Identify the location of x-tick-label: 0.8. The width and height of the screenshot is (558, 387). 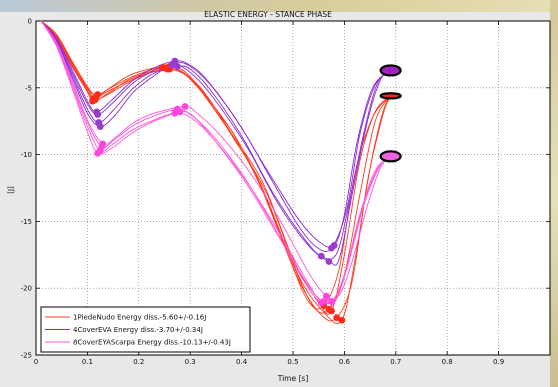
(447, 362).